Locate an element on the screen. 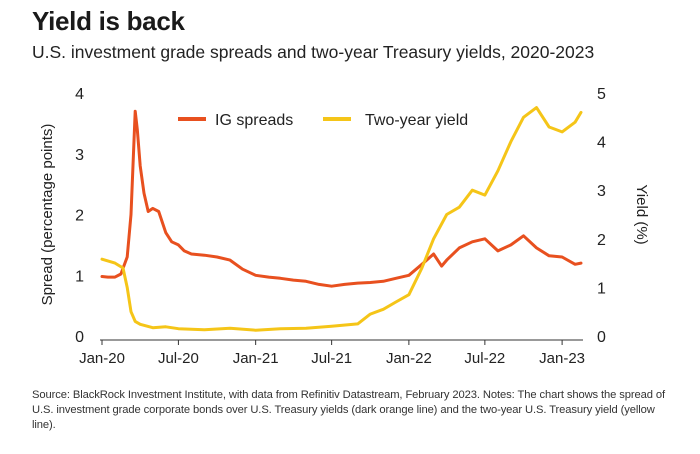 The image size is (700, 454). y-tick-left: 0 is located at coordinates (79, 337).